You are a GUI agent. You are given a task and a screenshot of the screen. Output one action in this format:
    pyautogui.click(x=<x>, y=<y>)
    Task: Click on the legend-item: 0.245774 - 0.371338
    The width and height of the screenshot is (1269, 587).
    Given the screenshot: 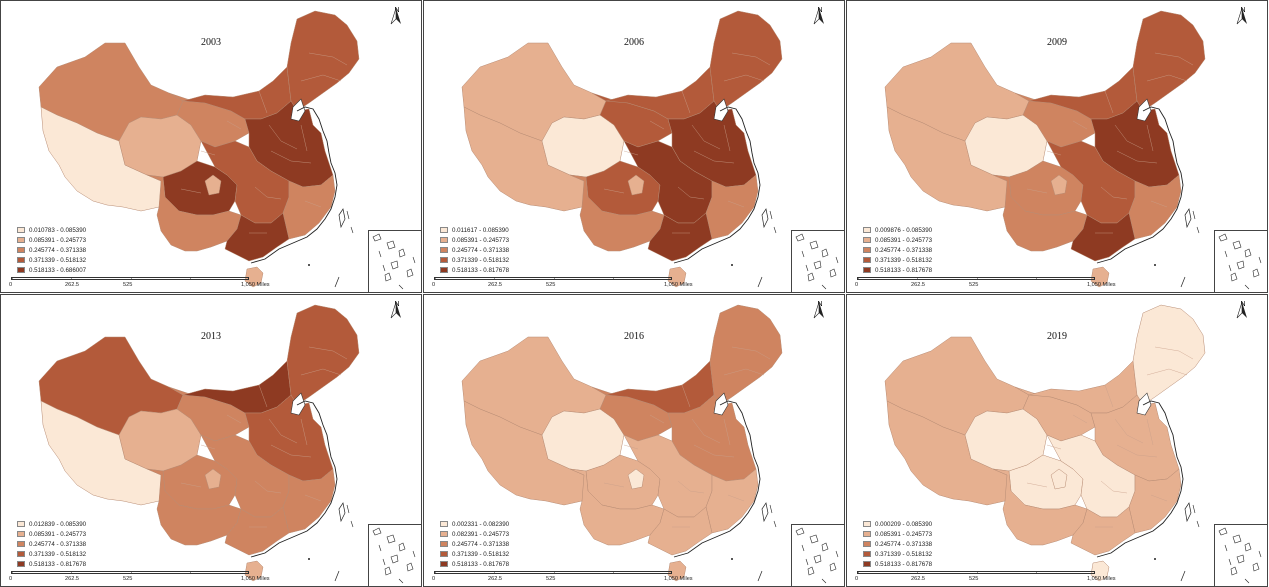 What is the action you would take?
    pyautogui.click(x=51, y=544)
    